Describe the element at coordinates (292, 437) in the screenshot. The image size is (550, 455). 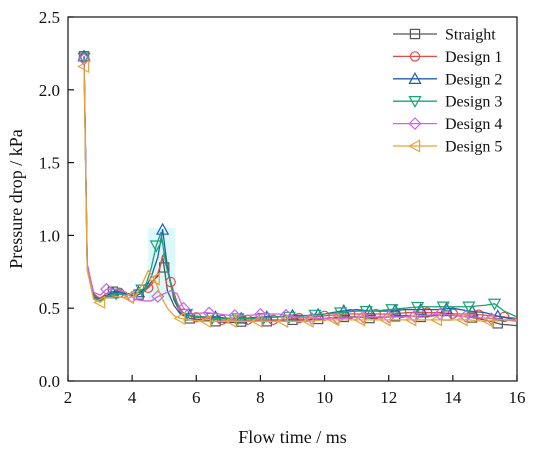
I see `x-axis-label: Flow time / ms` at that location.